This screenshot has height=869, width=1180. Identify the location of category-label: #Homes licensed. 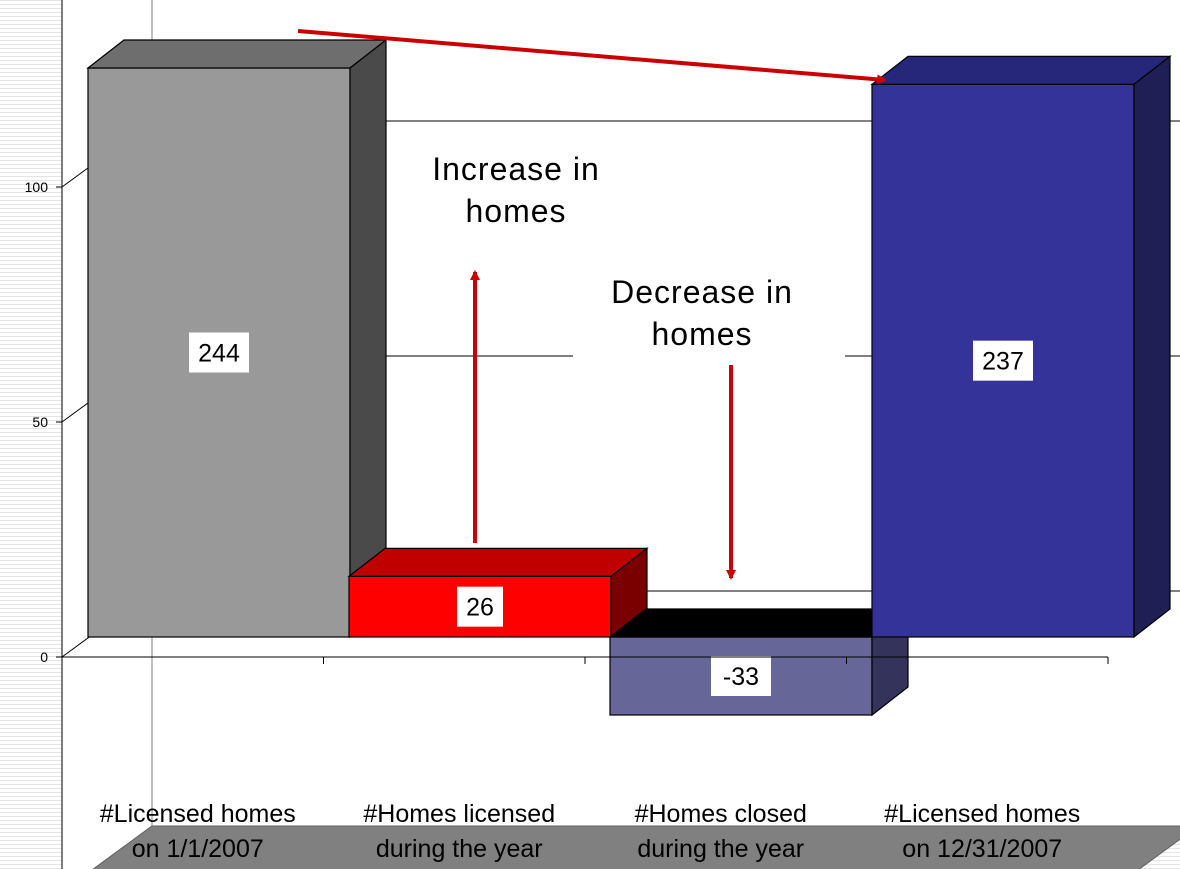
(459, 814).